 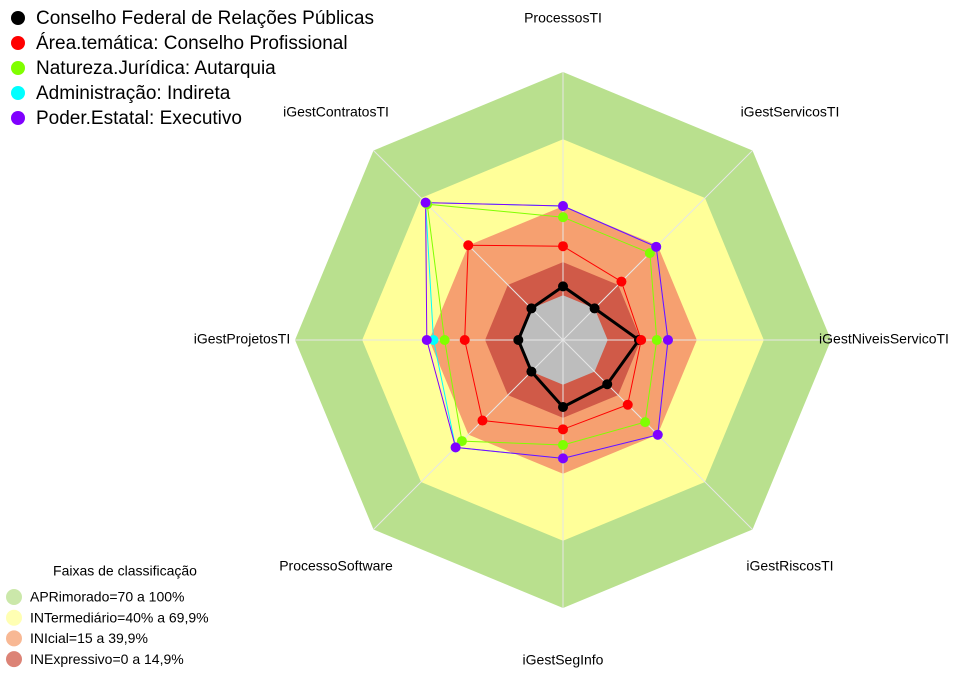 What do you see at coordinates (119, 617) in the screenshot?
I see `band-legend-label: INTermediário=40% a 69,9%` at bounding box center [119, 617].